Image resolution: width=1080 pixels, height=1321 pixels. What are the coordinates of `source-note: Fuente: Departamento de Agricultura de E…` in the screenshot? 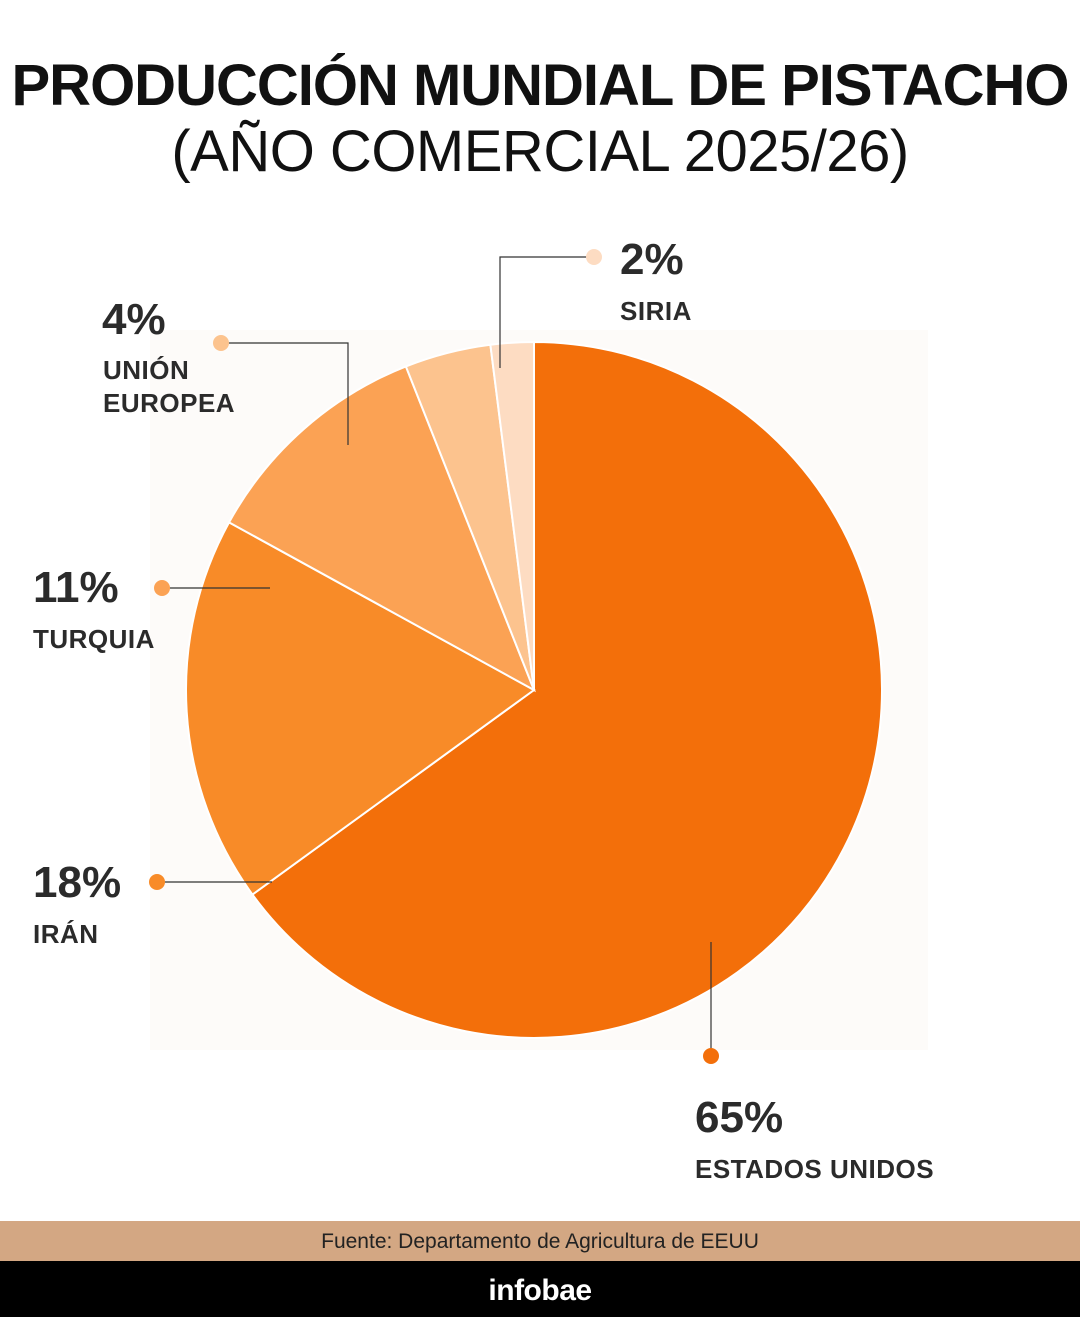 It's located at (540, 1241).